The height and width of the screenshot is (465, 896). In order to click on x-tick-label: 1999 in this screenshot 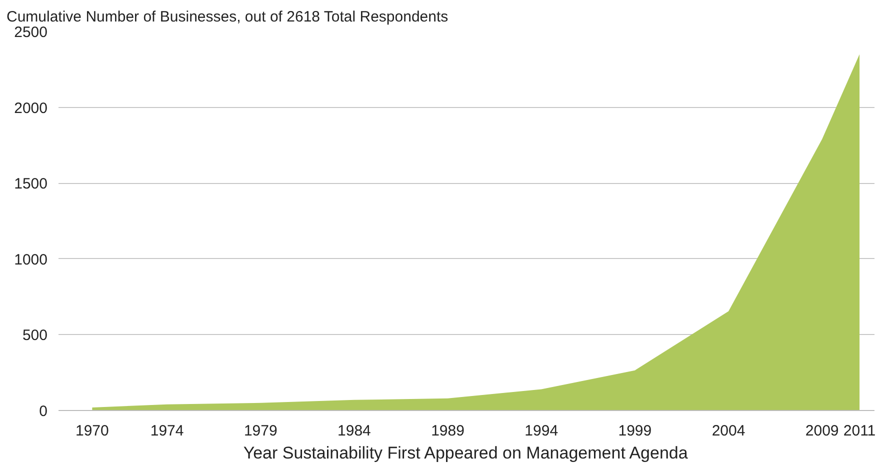, I will do `click(635, 431)`.